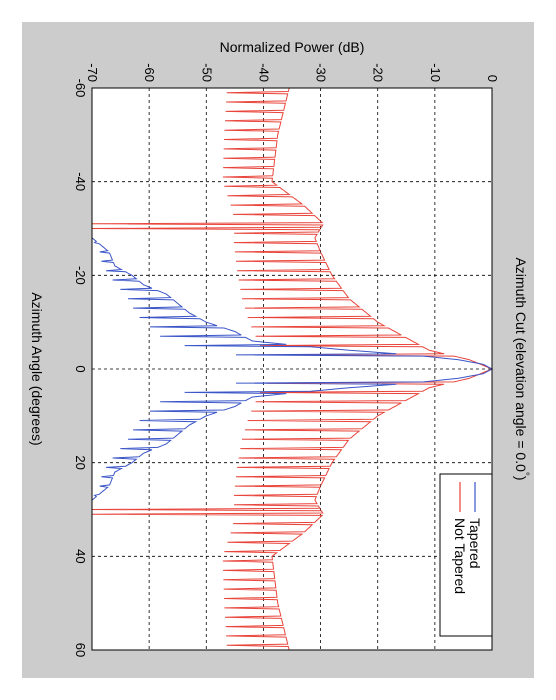  What do you see at coordinates (460, 556) in the screenshot?
I see `legend-label-not-tapered: Not Tapered` at bounding box center [460, 556].